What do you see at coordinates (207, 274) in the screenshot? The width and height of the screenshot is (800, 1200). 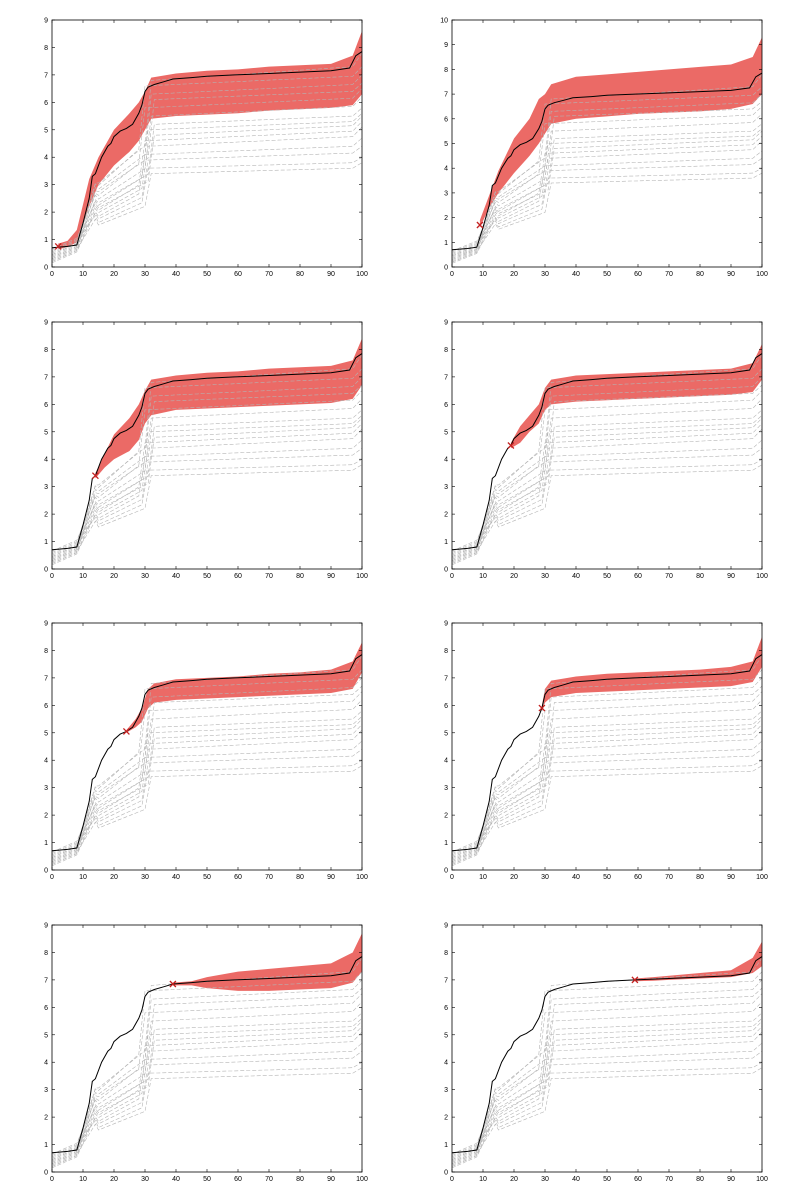 I see `x-tick-label: 50` at bounding box center [207, 274].